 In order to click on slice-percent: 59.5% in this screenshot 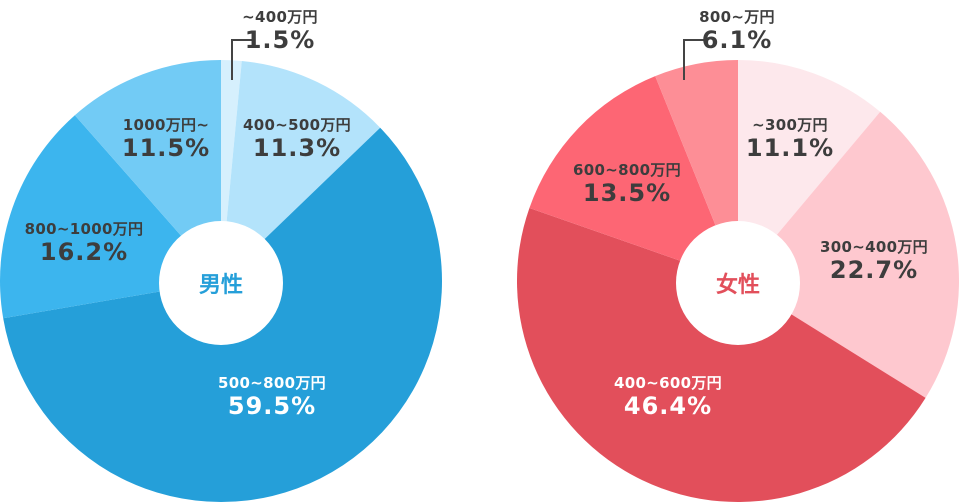, I will do `click(272, 406)`.